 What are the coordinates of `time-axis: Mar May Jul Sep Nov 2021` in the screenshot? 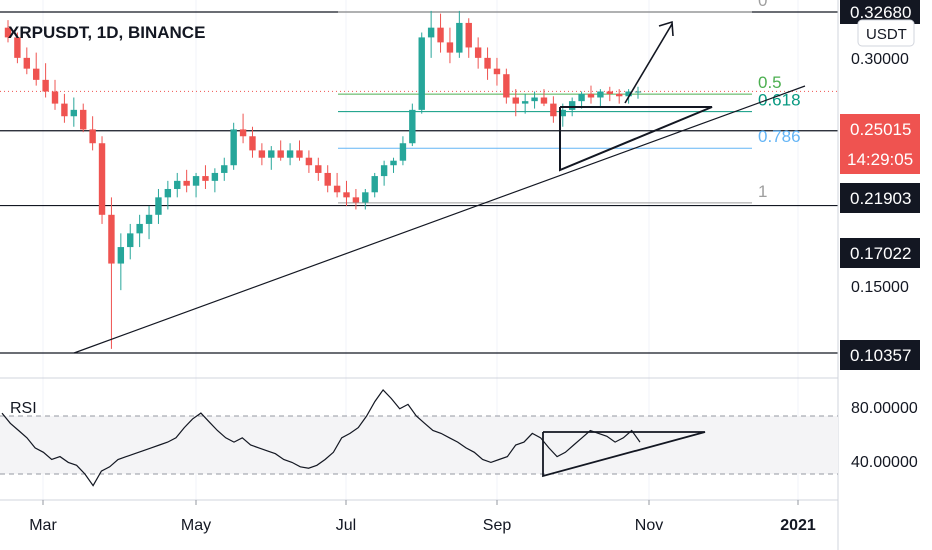 It's located at (419, 516).